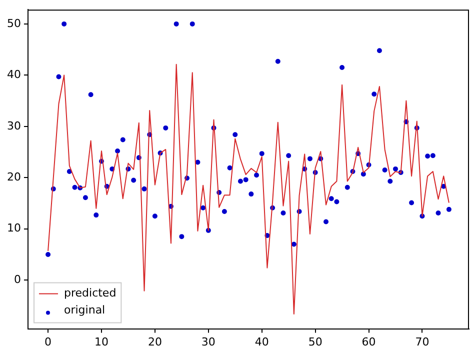 The height and width of the screenshot is (356, 474). I want to click on x-tick-label: 60, so click(369, 341).